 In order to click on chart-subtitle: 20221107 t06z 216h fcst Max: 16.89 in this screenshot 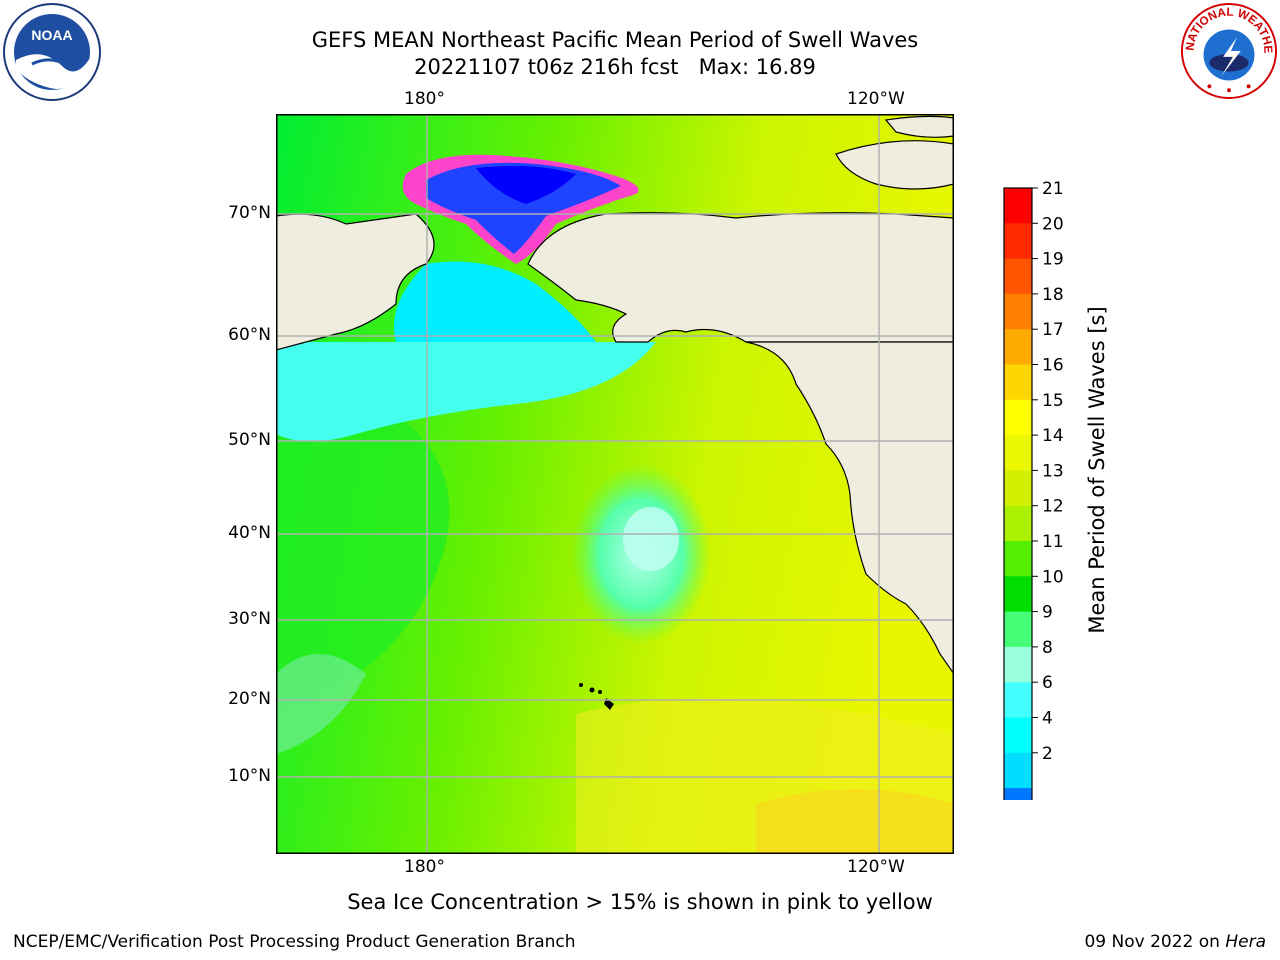, I will do `click(615, 67)`.